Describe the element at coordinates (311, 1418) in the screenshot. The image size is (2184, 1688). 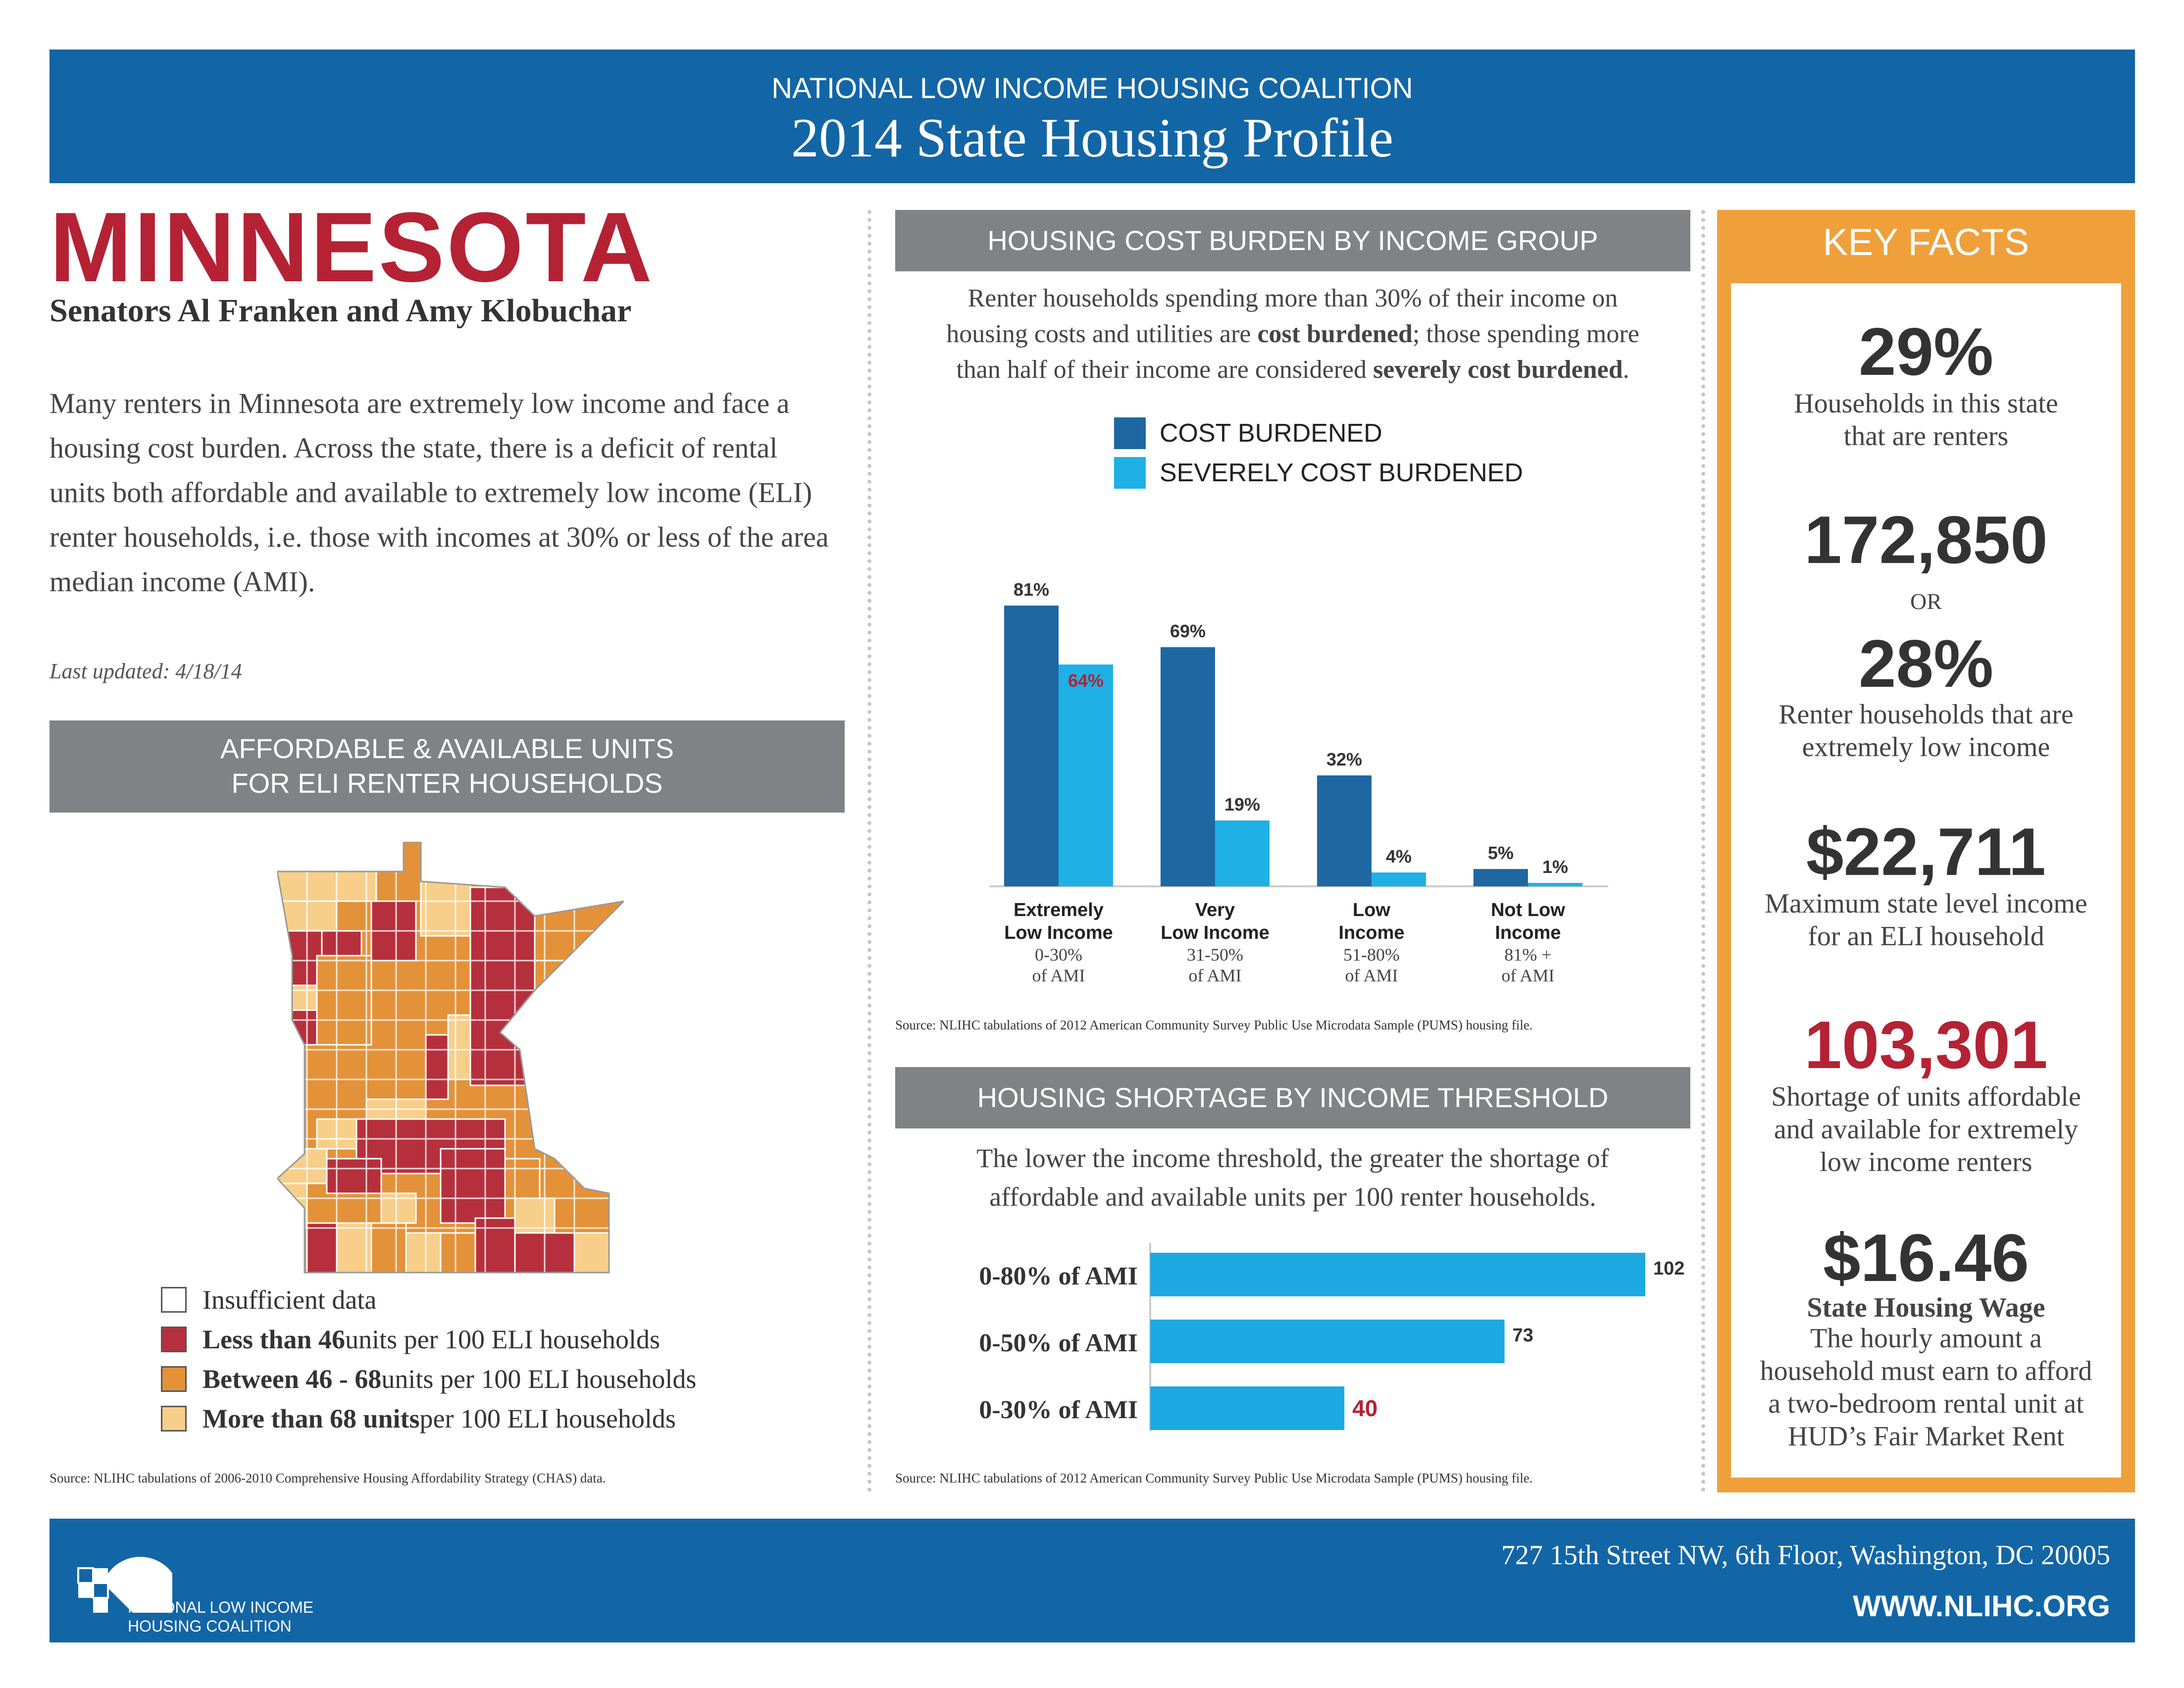
I see `legend-bold: More than 68 units` at that location.